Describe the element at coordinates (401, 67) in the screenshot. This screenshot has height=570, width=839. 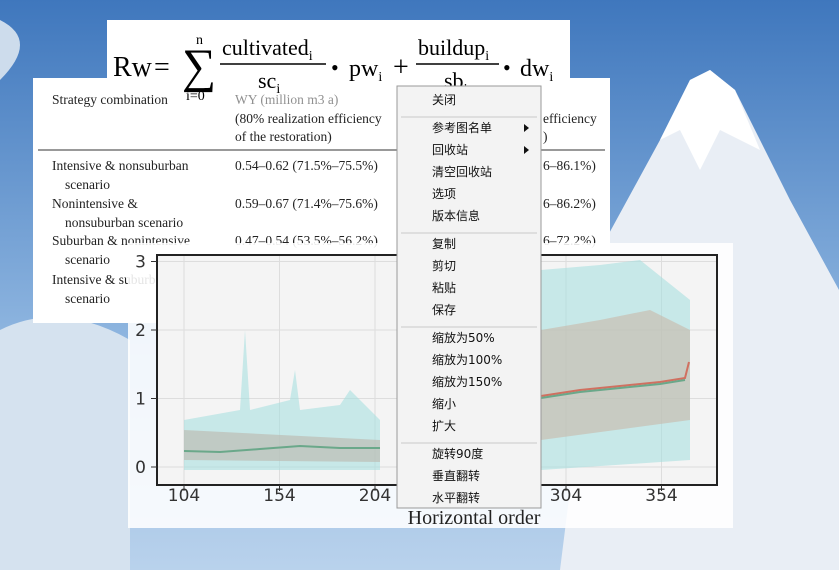
I see `formula-text: +` at that location.